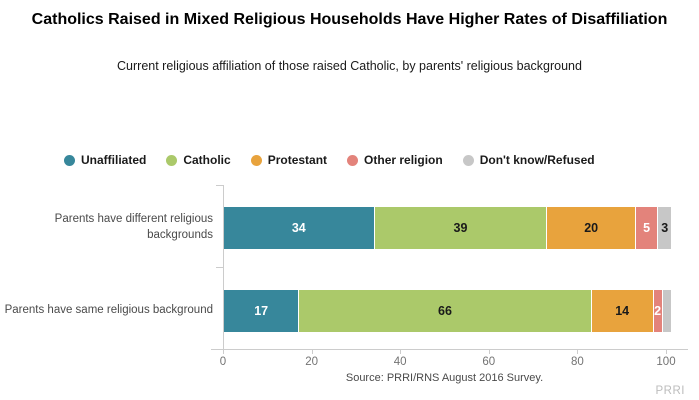 The image size is (699, 400). Describe the element at coordinates (297, 160) in the screenshot. I see `legend-label: Protestant` at that location.